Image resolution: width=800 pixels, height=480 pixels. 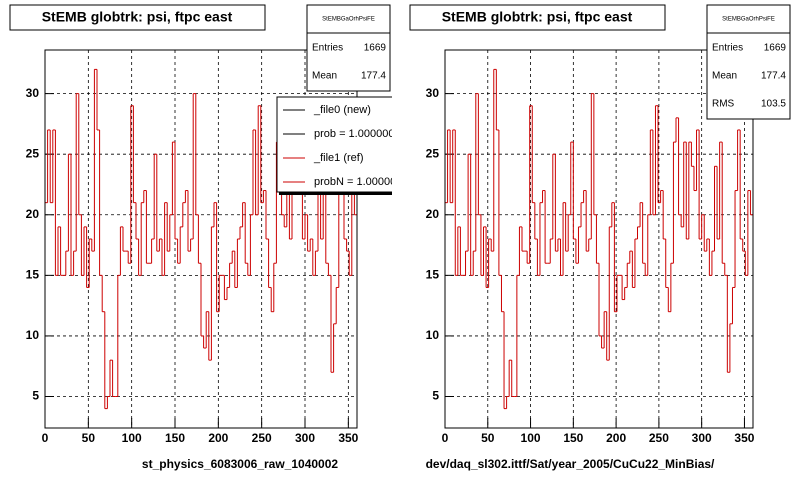 I want to click on legend-label: probN = 1.00000, so click(x=355, y=182).